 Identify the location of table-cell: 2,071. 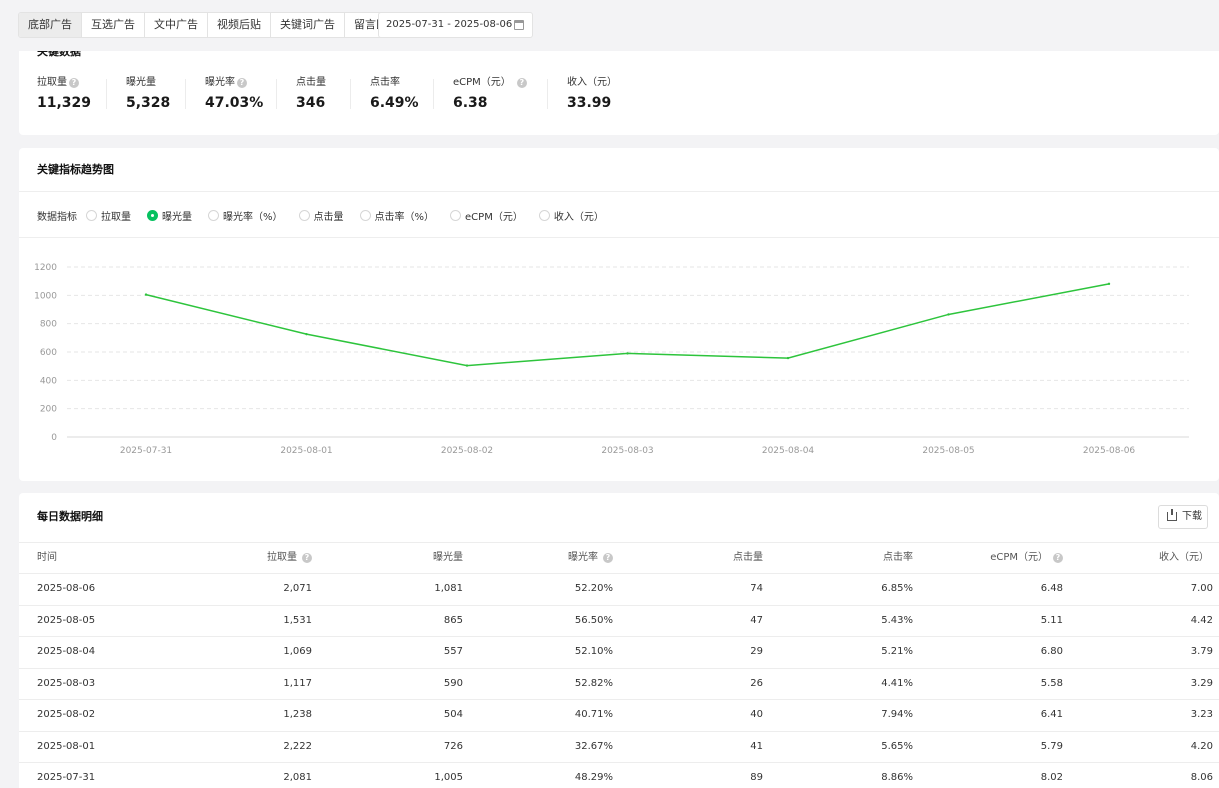
(297, 588).